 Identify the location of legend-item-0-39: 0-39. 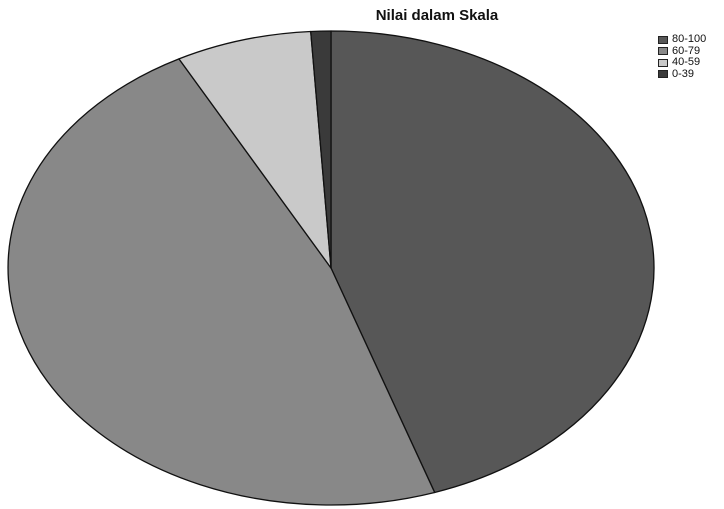
(682, 74).